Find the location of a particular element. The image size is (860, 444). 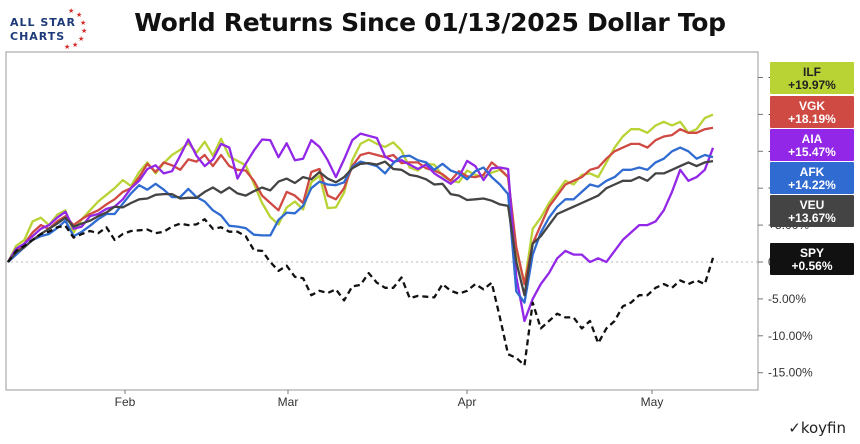

x-tick-label: Apr is located at coordinates (467, 402).